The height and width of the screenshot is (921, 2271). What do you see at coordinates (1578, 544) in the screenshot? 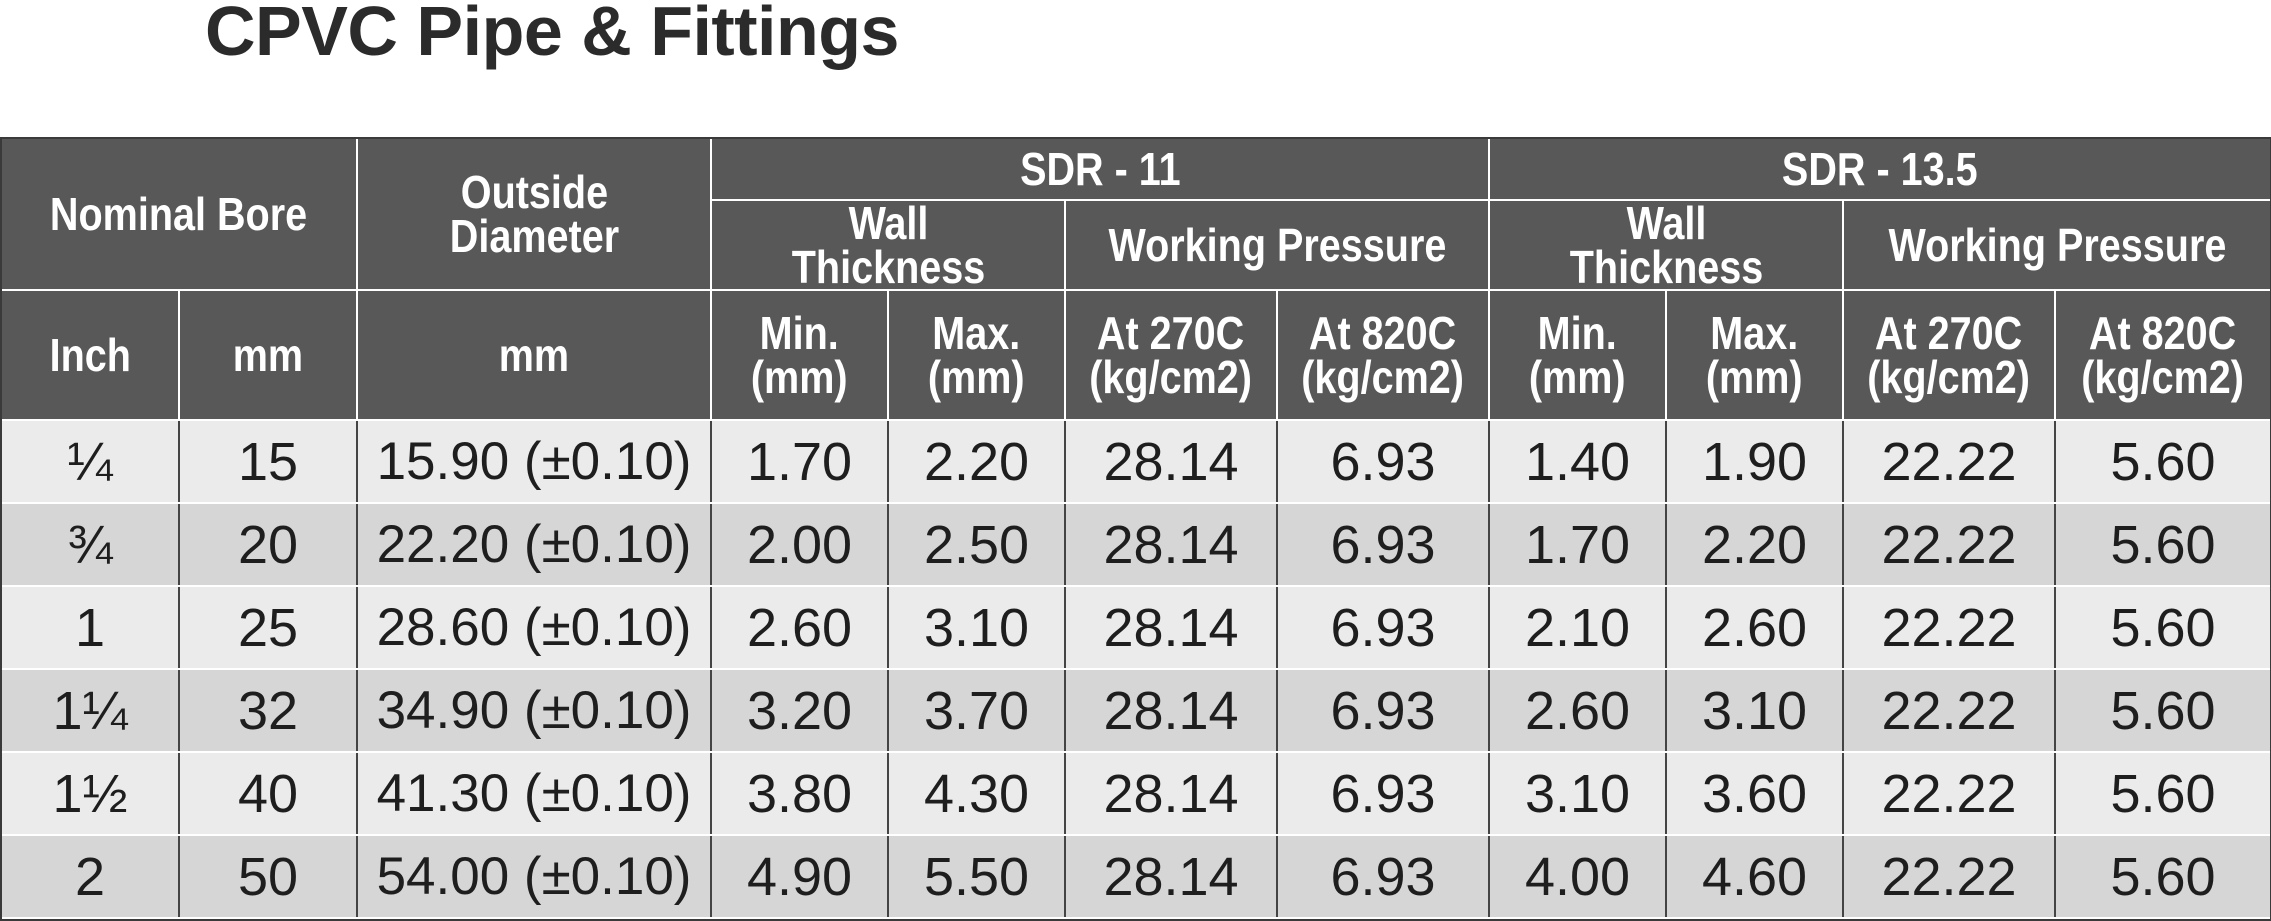
I see `cell-sdr135-min: 1.70` at bounding box center [1578, 544].